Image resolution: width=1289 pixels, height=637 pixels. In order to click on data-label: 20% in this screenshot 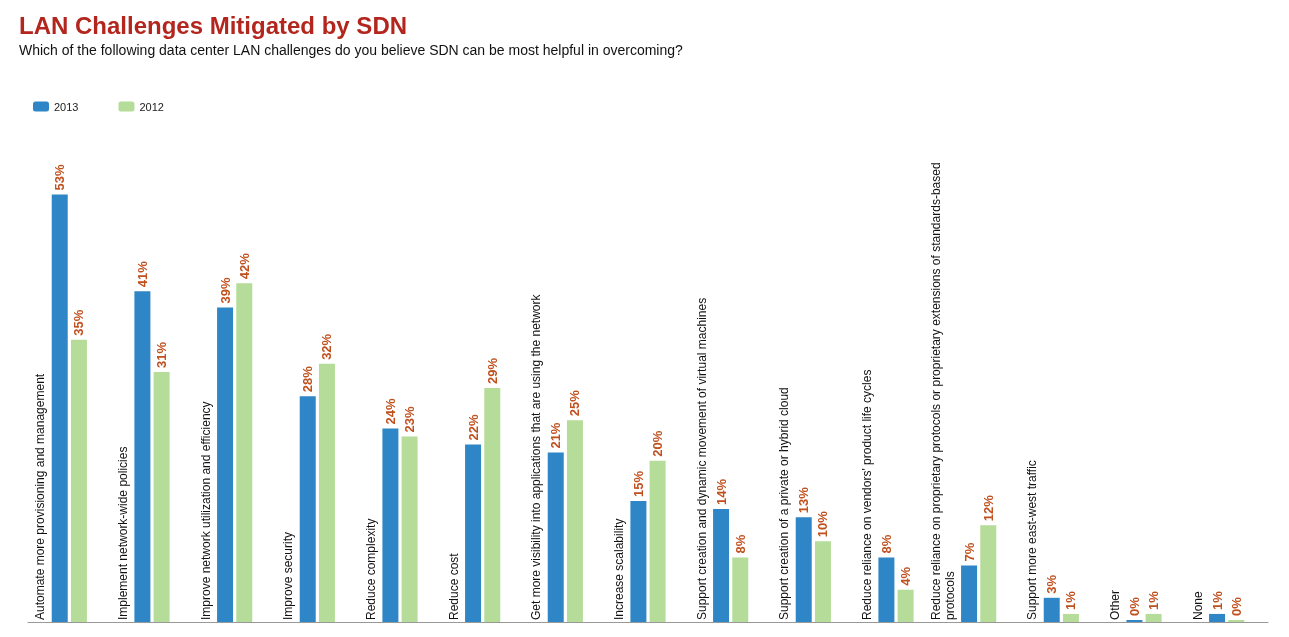, I will do `click(658, 443)`.